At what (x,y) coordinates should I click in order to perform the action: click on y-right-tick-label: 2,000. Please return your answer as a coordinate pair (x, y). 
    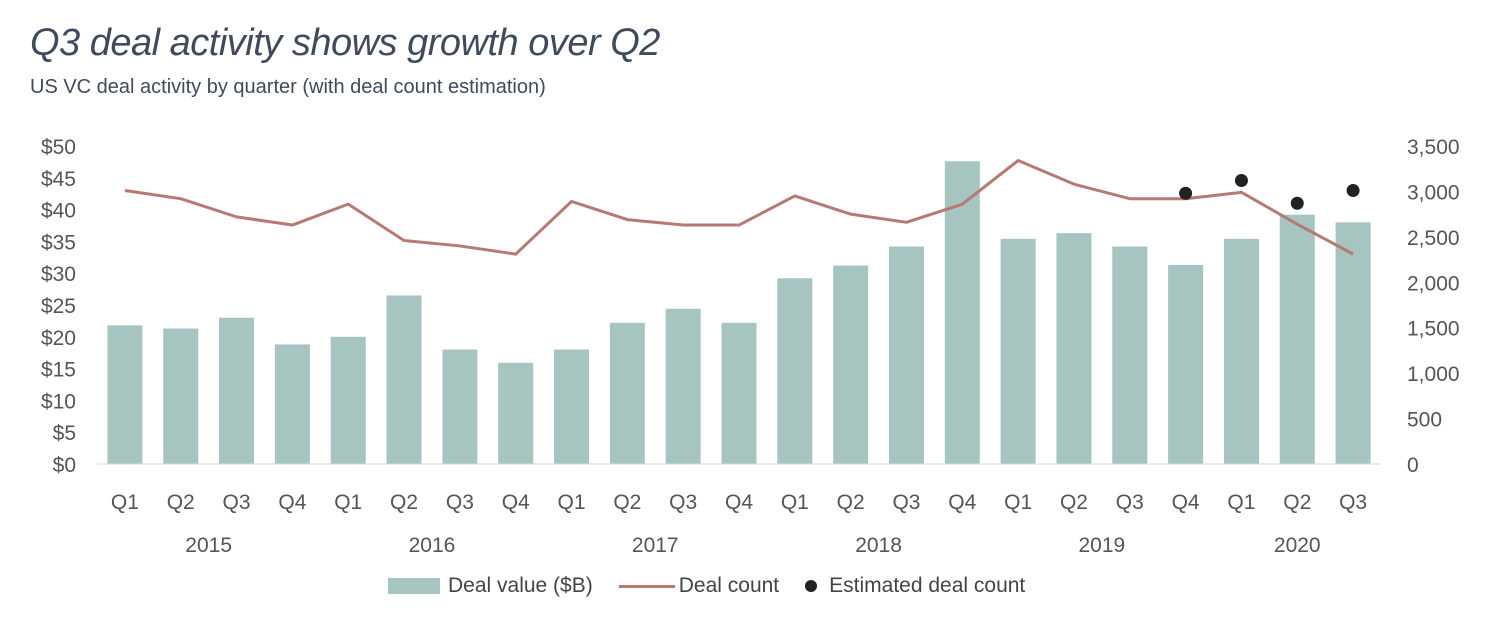
    Looking at the image, I should click on (1433, 283).